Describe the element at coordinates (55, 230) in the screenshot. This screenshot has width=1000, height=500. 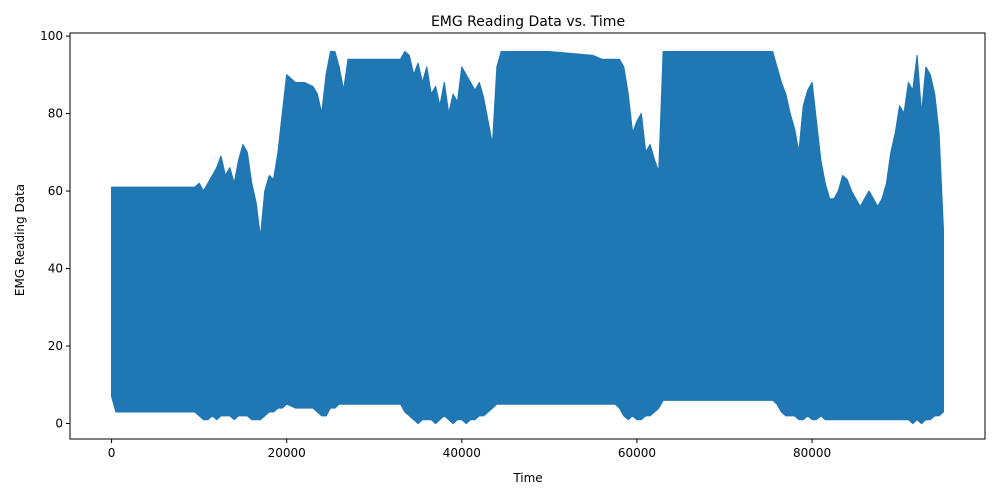
I see `y-axis: 0 20 40 60 80 100` at that location.